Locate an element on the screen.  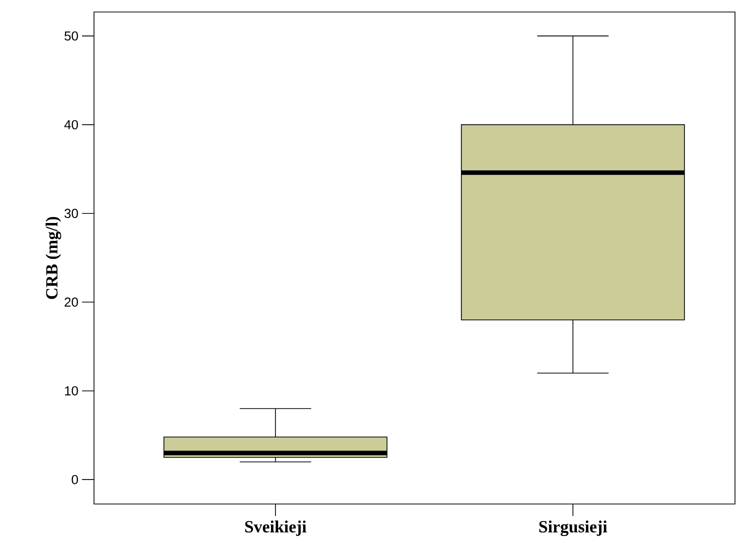
y-tick-label: 0 is located at coordinates (75, 479).